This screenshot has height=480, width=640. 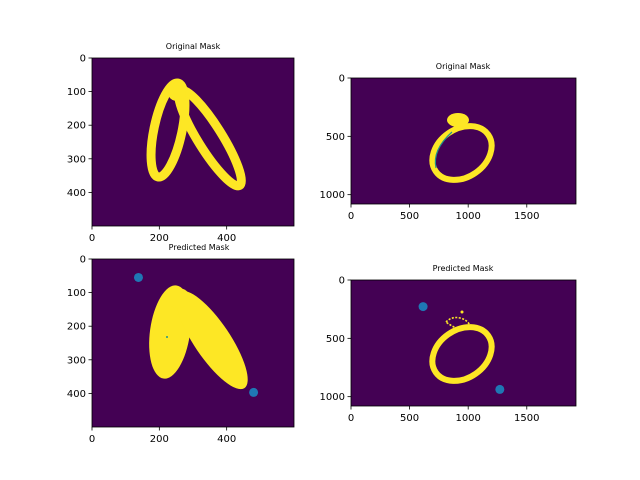 What do you see at coordinates (457, 323) in the screenshot?
I see `mask-fragment` at bounding box center [457, 323].